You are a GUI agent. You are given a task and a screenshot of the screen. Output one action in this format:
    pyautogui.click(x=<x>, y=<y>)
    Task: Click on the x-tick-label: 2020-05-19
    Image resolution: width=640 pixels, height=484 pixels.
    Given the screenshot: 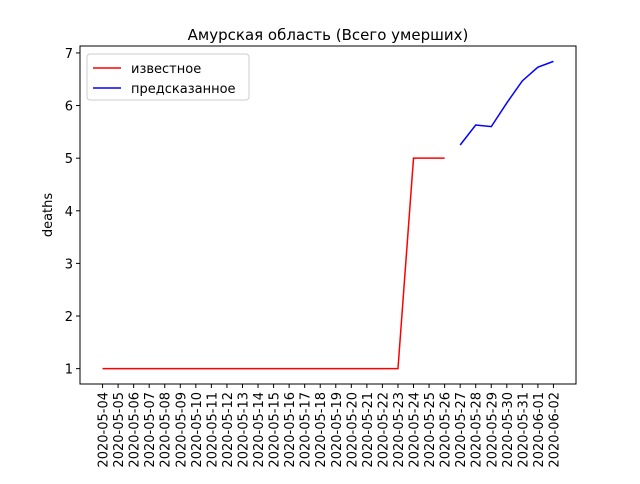 What is the action you would take?
    pyautogui.click(x=337, y=430)
    